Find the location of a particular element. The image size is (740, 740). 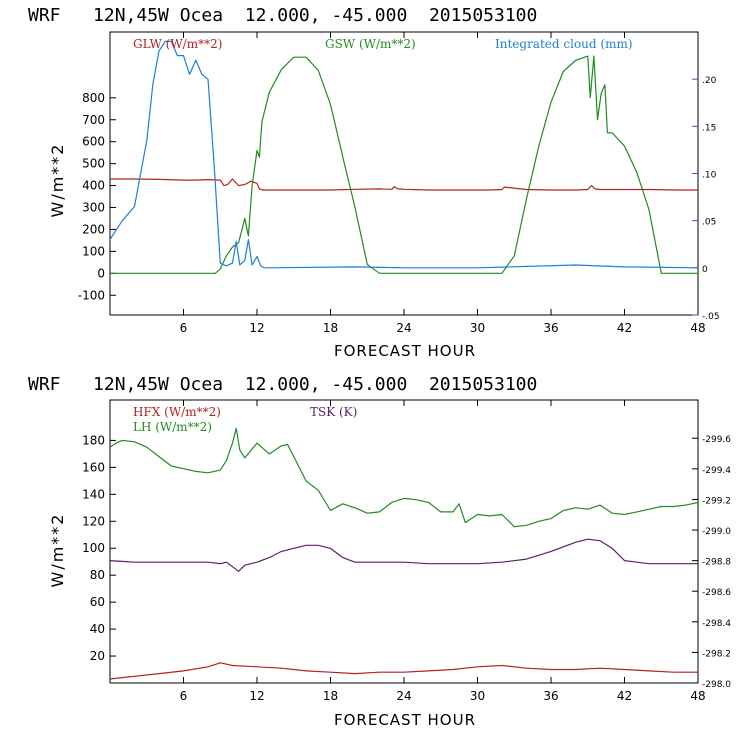

bottom-y-ticks: 20 40 60 80 100 120 140 160 180 is located at coordinates (99, 548).